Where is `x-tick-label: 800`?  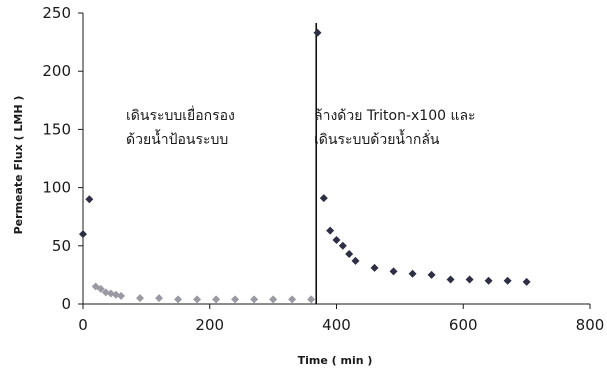 x-tick-label: 800 is located at coordinates (590, 325).